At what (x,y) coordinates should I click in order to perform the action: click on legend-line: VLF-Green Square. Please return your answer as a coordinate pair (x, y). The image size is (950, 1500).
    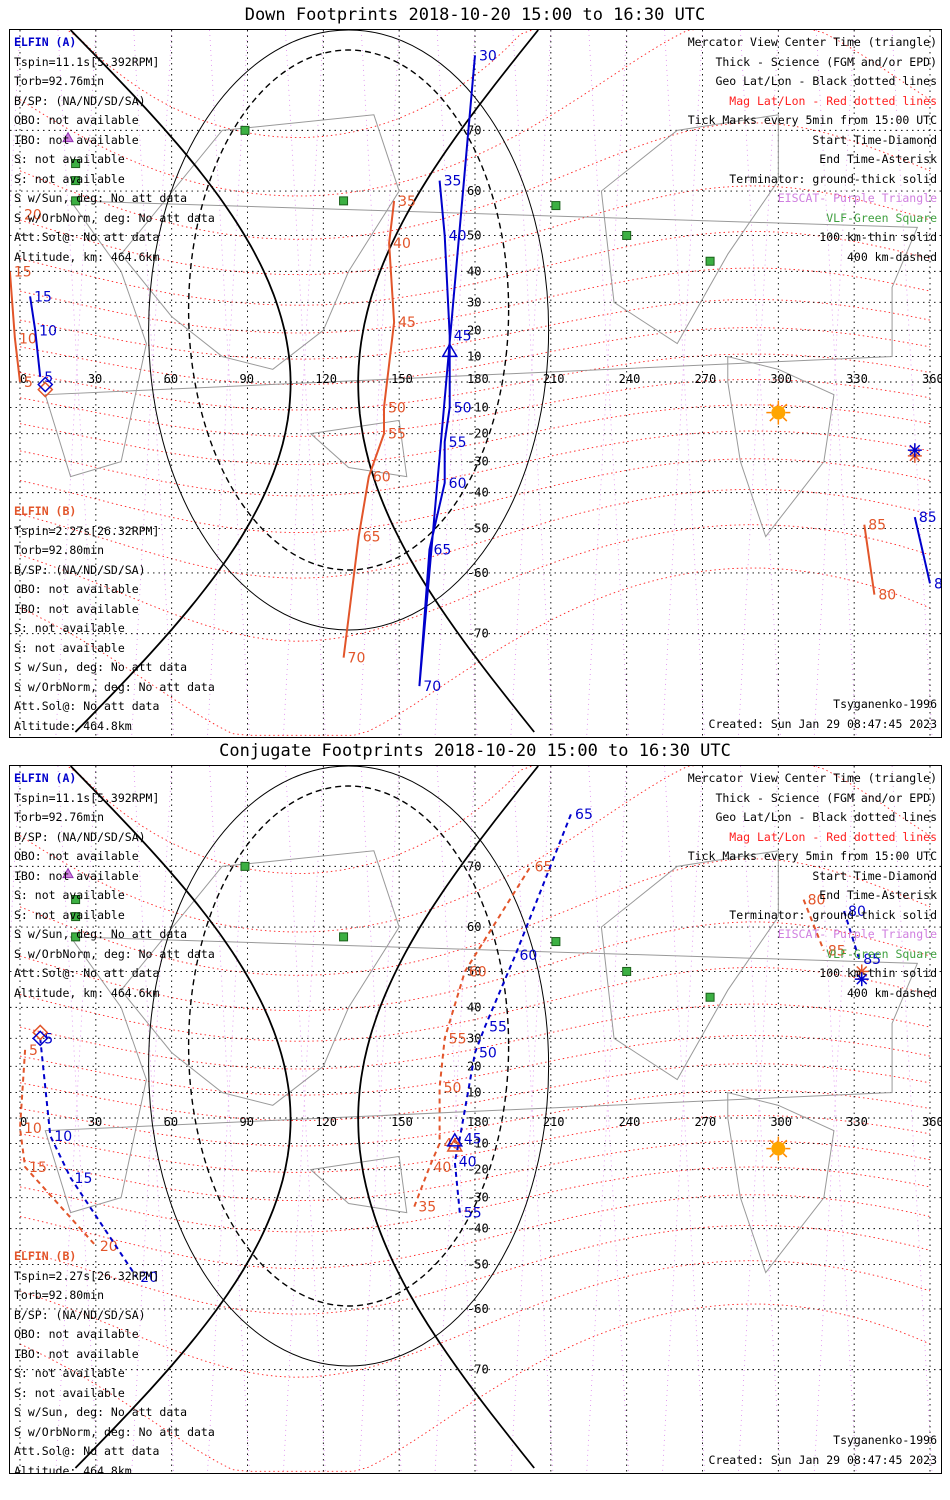
    Looking at the image, I should click on (881, 953).